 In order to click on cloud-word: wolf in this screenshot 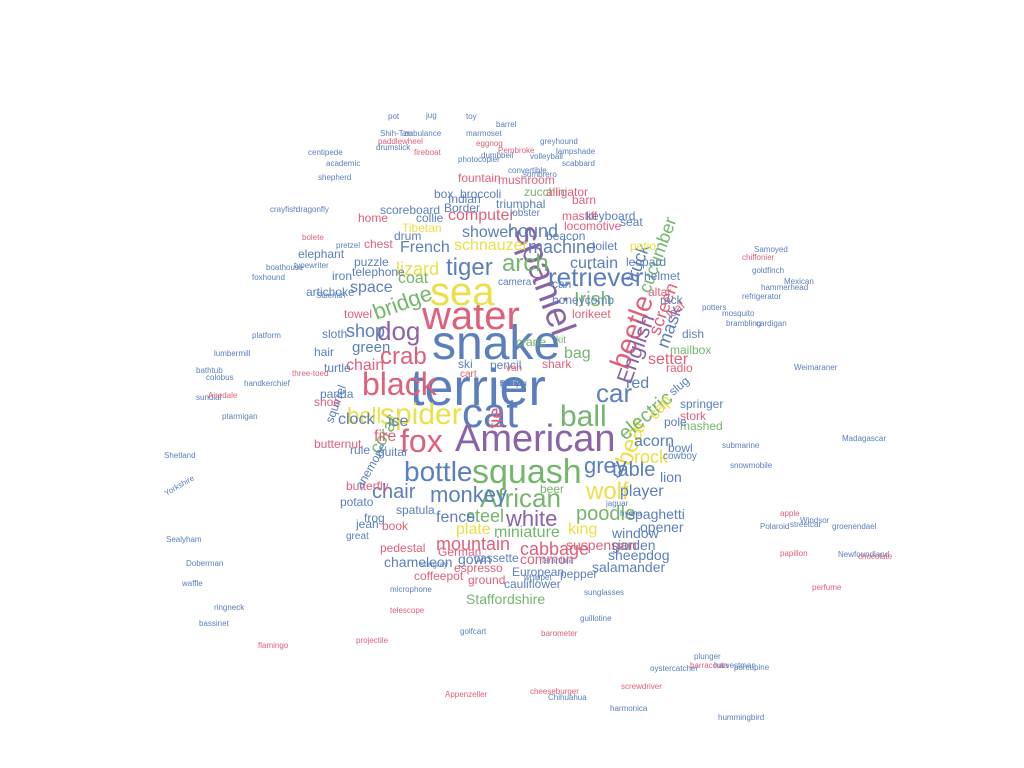, I will do `click(607, 491)`.